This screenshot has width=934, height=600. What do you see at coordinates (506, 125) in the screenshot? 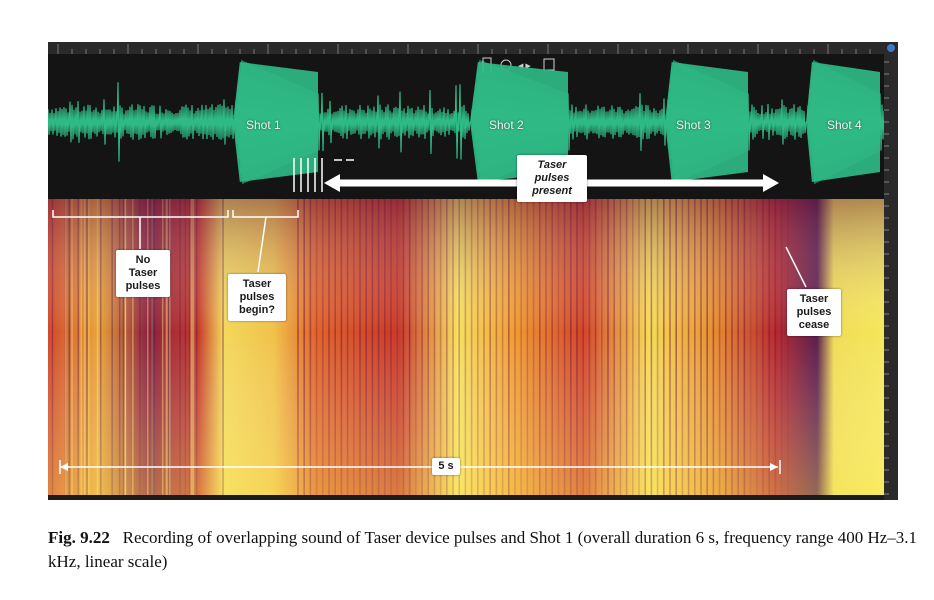
I see `shot-2-label: Shot 2` at bounding box center [506, 125].